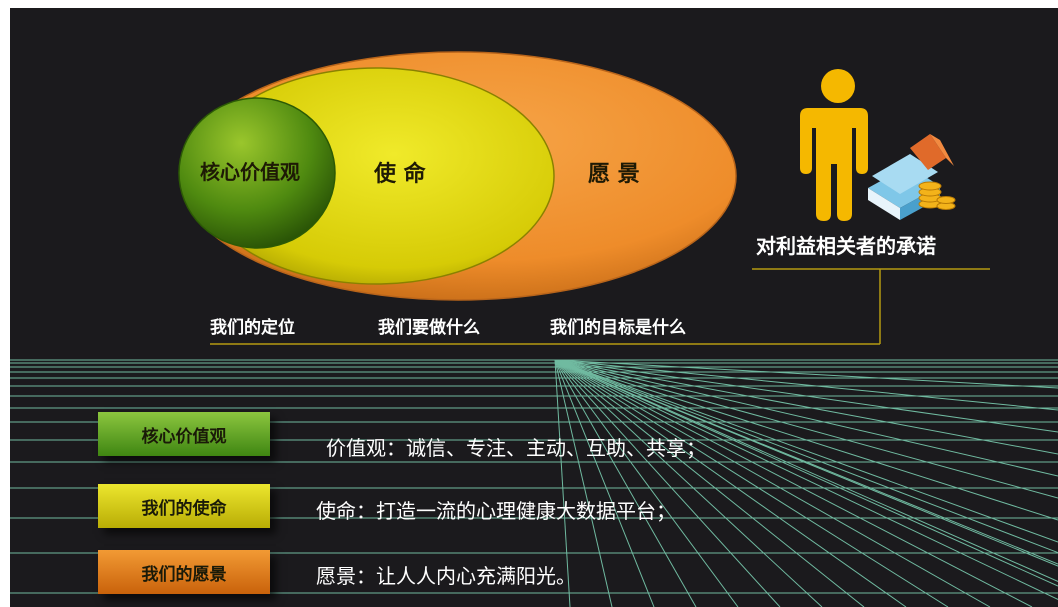  Describe the element at coordinates (250, 172) in the screenshot. I see `core-circle-label: 核心价值观` at that location.